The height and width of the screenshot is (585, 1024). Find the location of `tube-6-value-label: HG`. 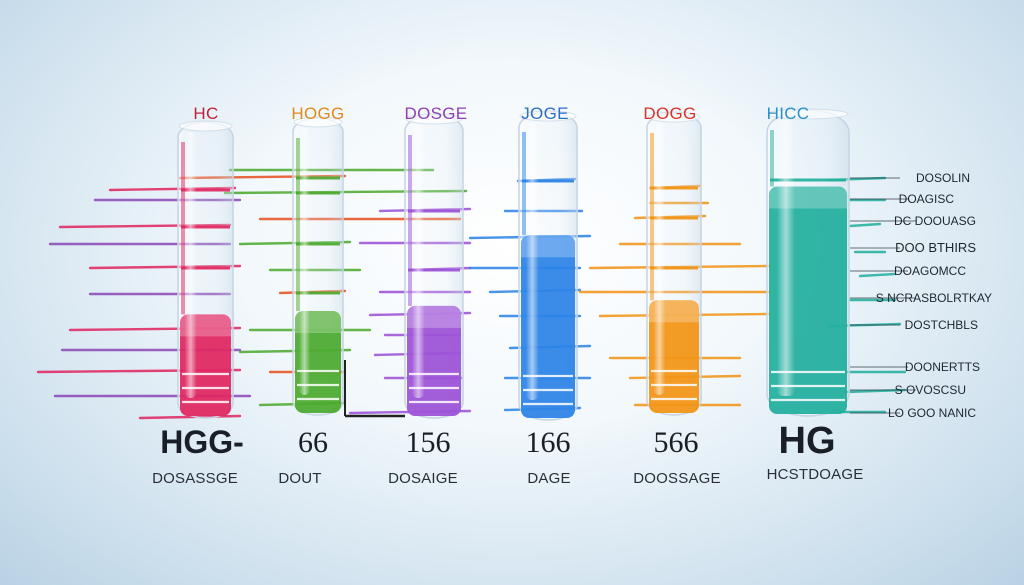

tube-6-value-label: HG is located at coordinates (807, 441).